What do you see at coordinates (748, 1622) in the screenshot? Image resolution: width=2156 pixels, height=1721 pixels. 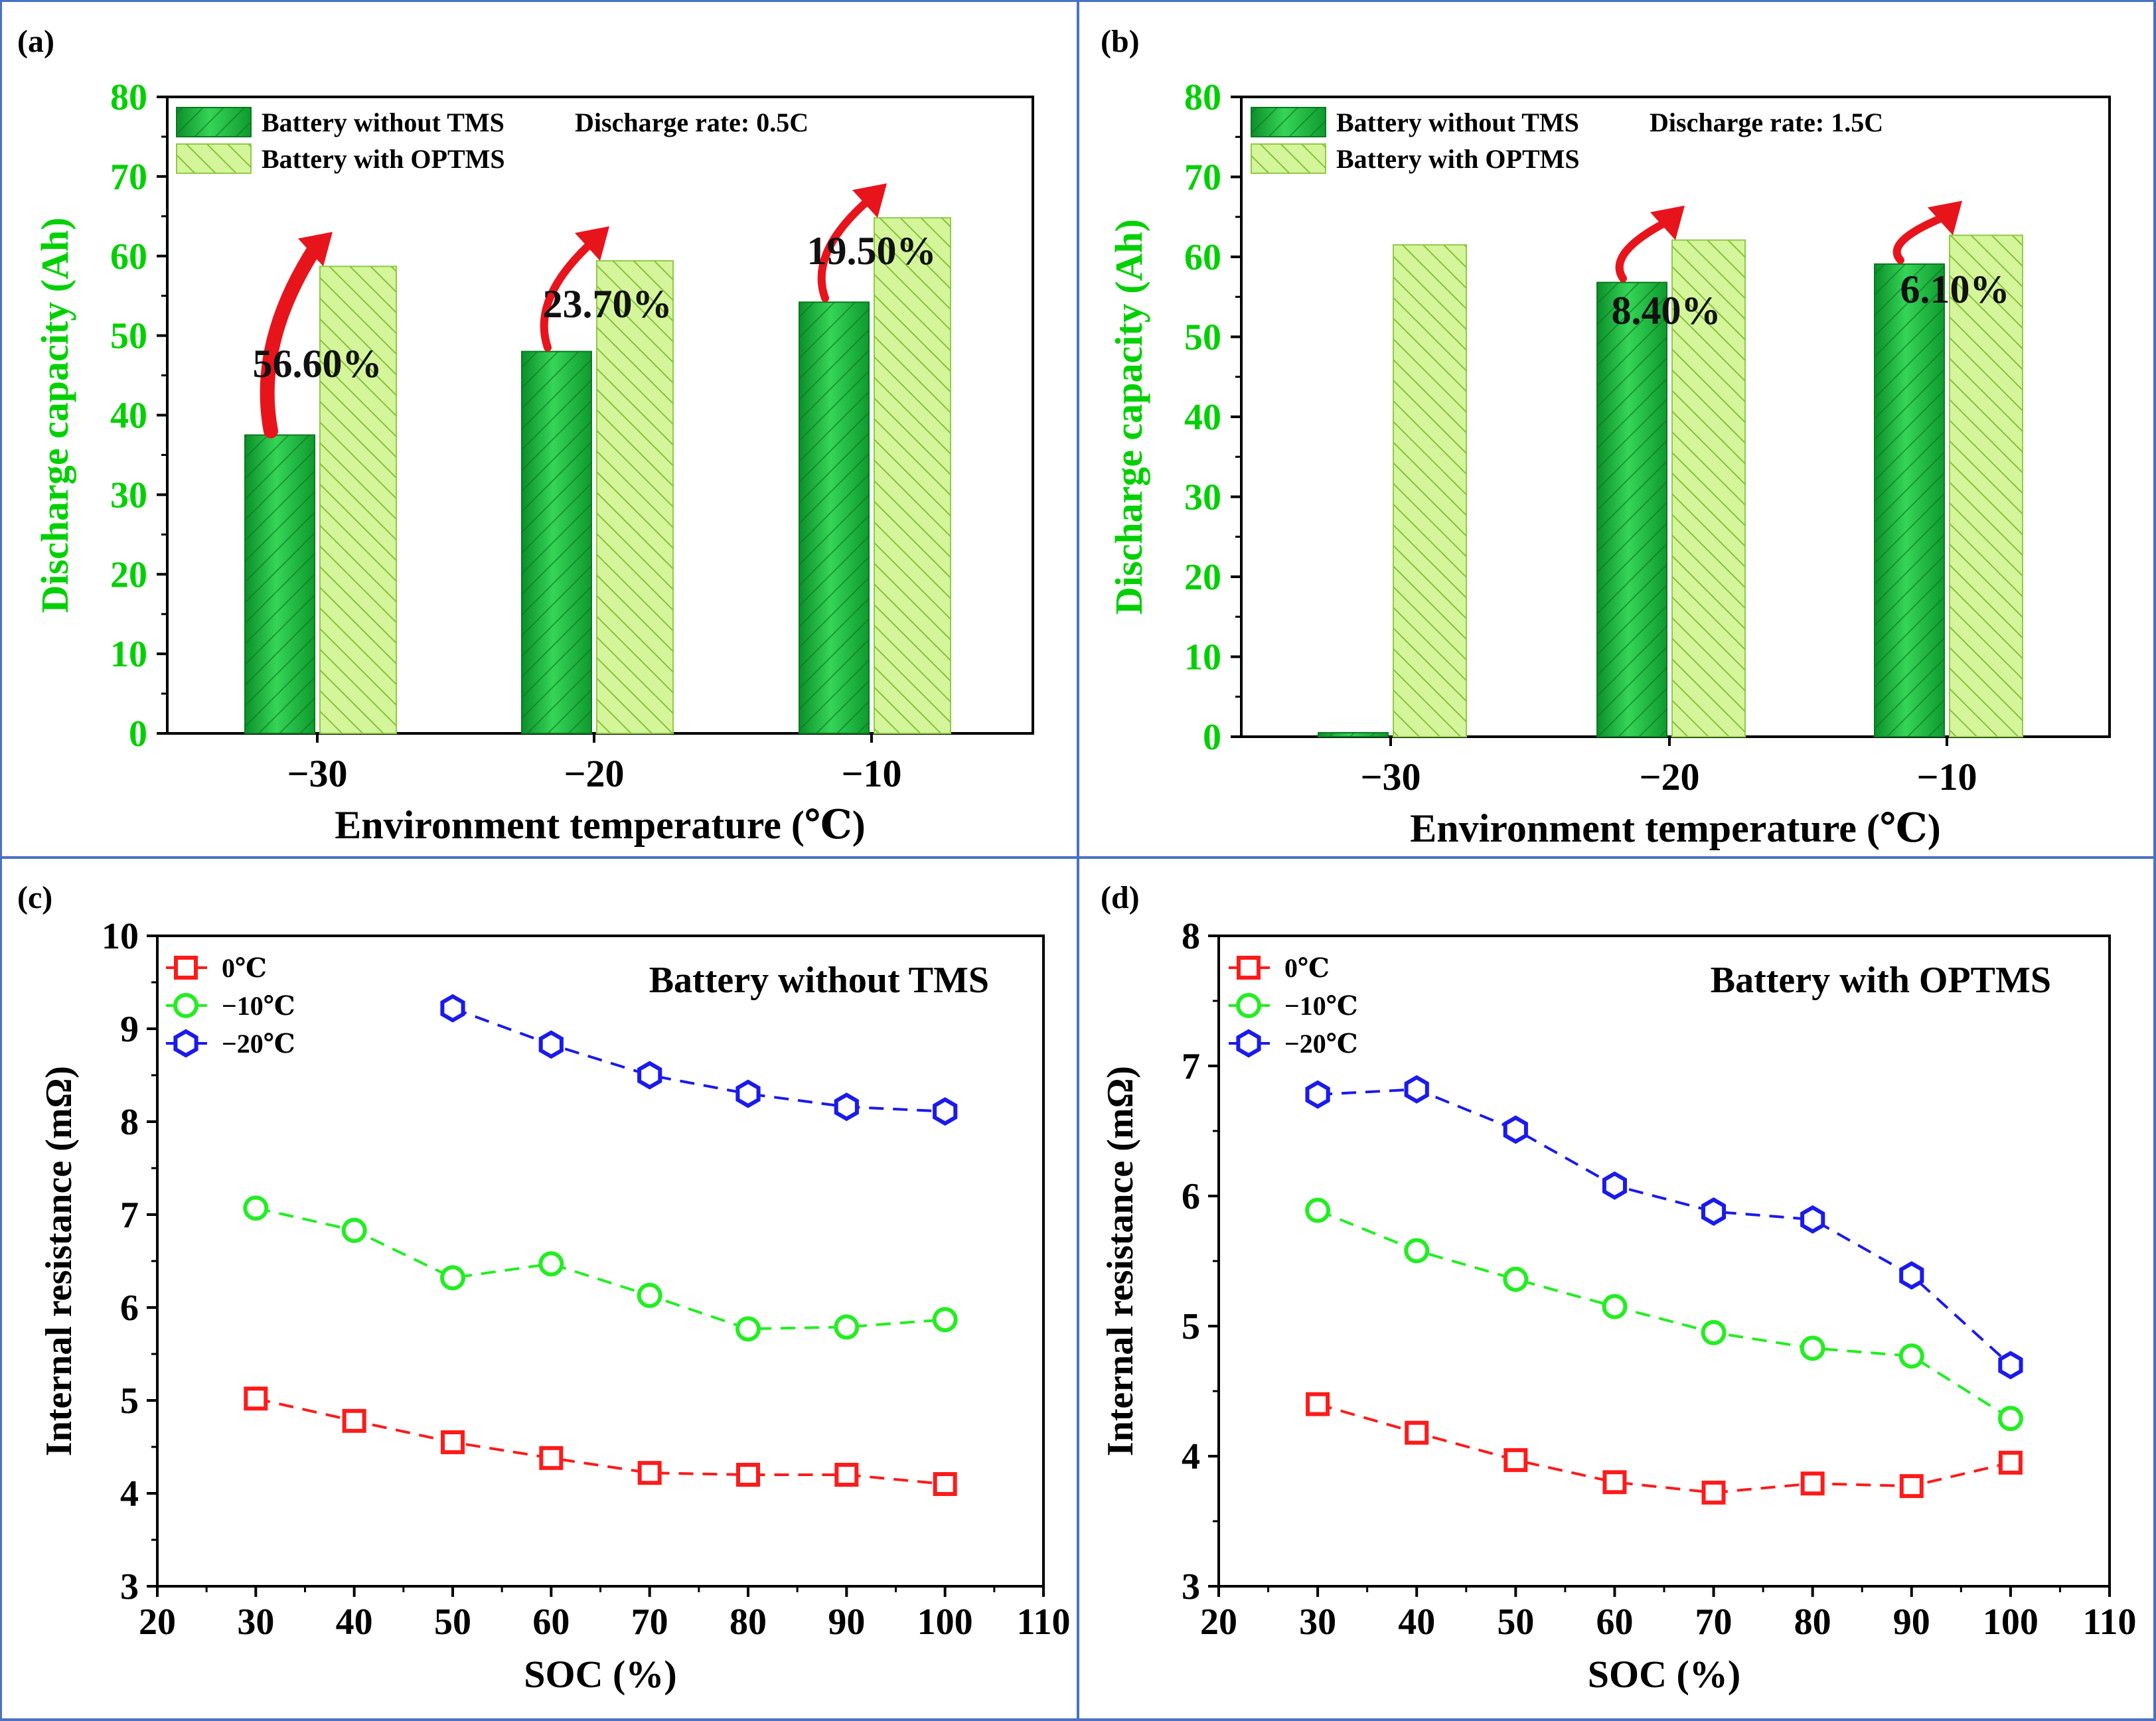 I see `x-tick-label: 80` at bounding box center [748, 1622].